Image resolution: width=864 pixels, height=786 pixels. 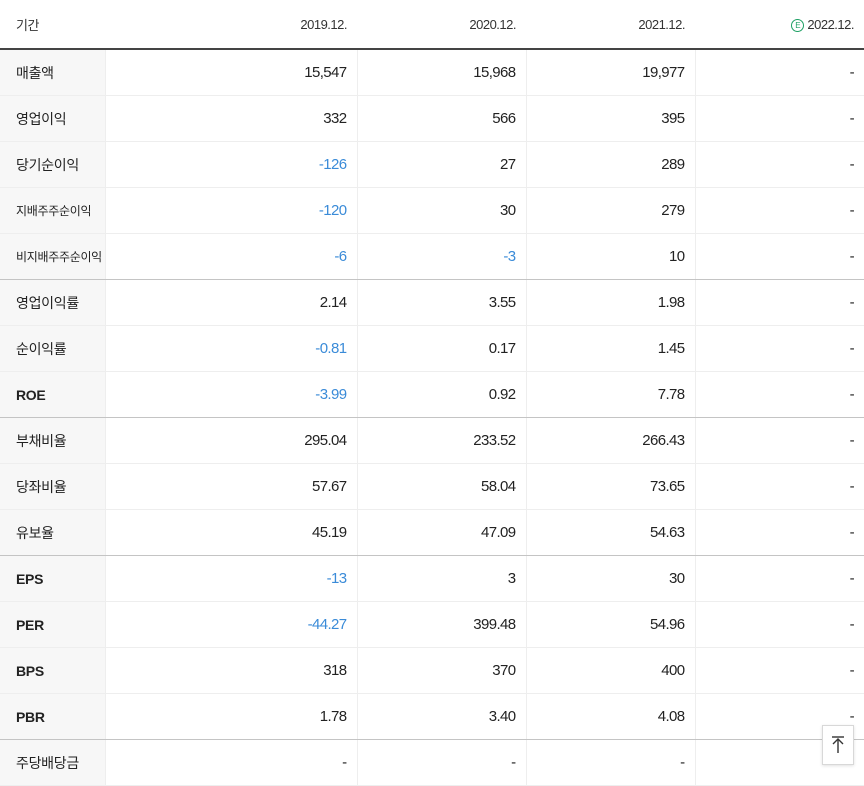 I want to click on cell-value: 400, so click(x=610, y=670).